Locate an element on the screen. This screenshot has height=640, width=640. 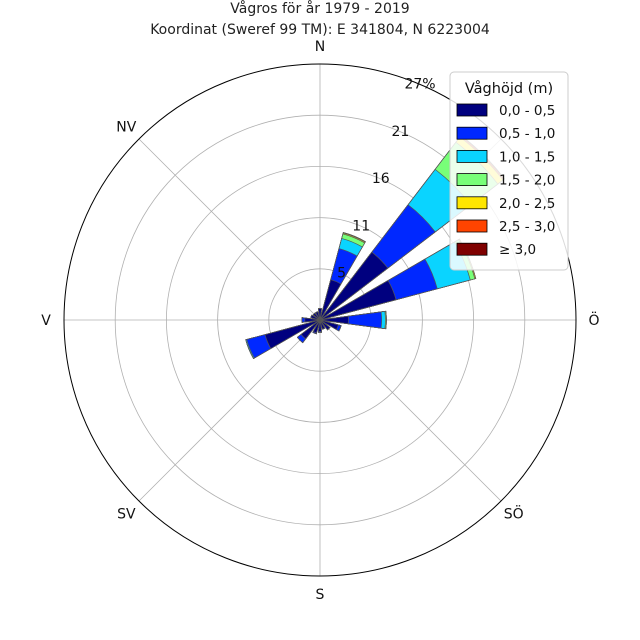
radial-tick-labels: 5 11 16 21 27% is located at coordinates (386, 179).